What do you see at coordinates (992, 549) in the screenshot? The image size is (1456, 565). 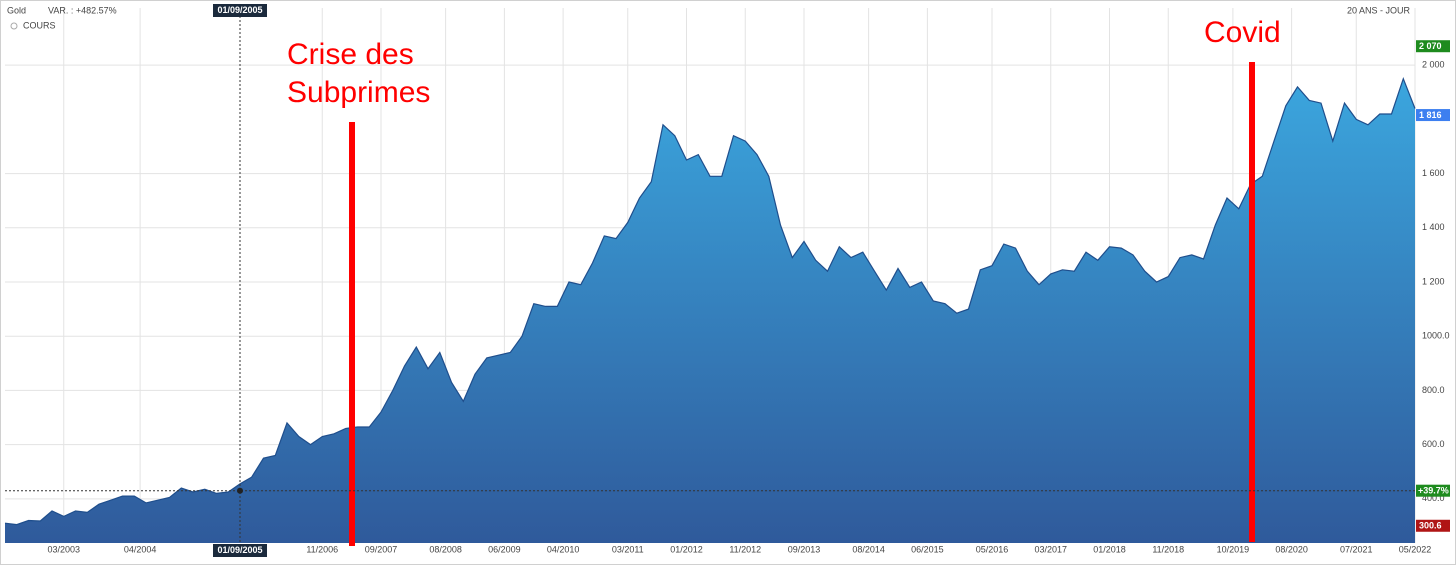 I see `x-tick-label: 05/2016` at bounding box center [992, 549].